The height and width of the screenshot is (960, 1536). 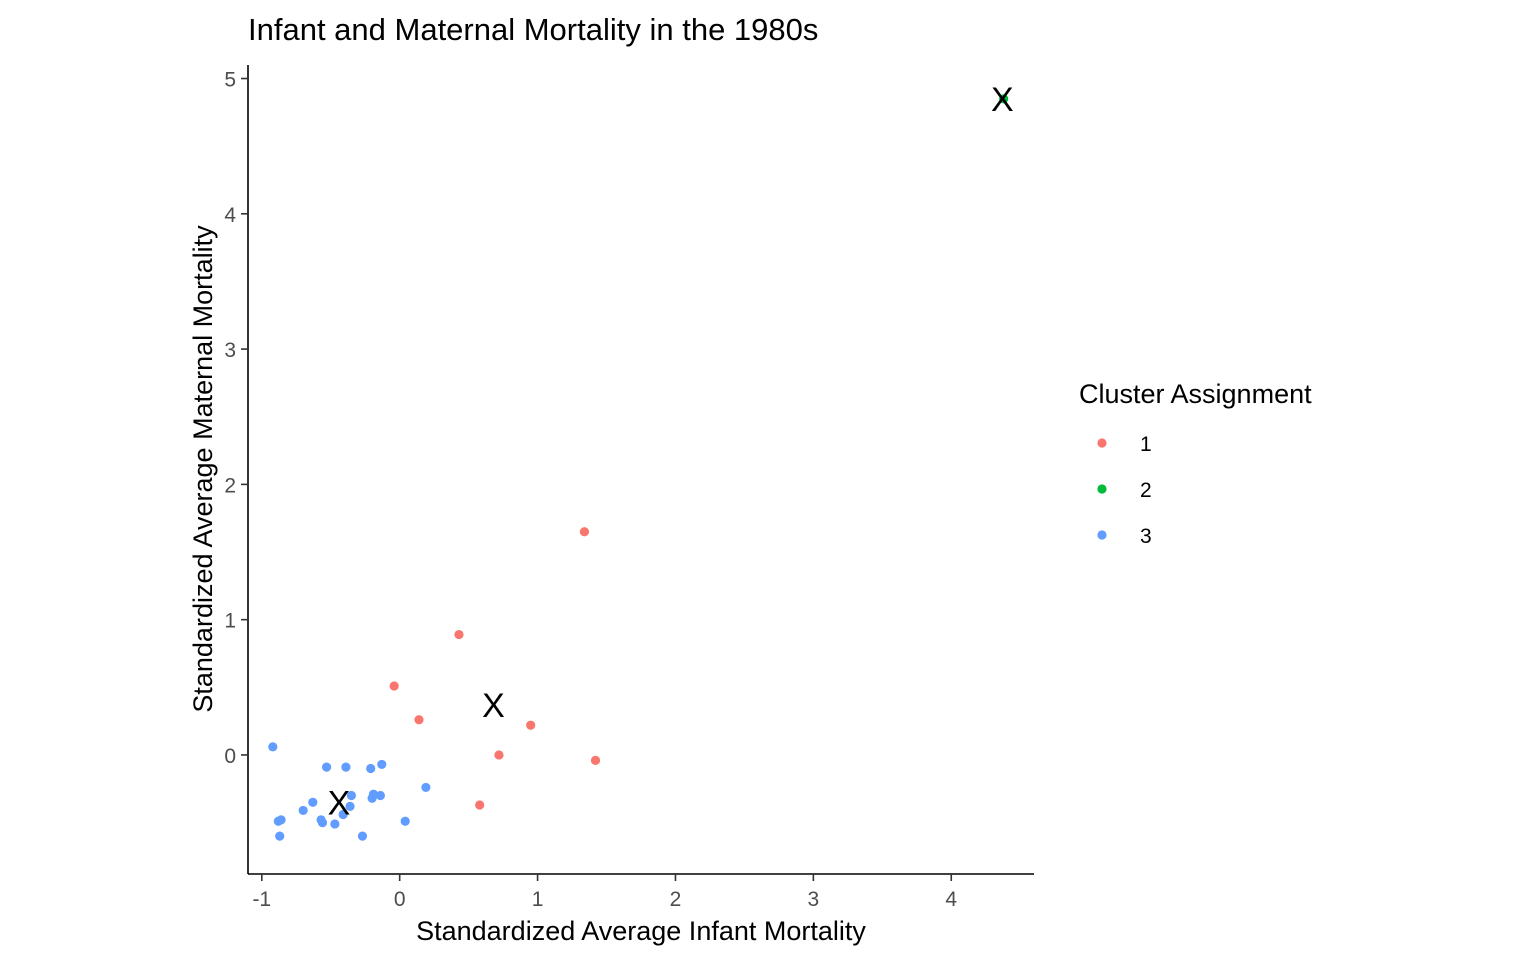 What do you see at coordinates (641, 931) in the screenshot?
I see `x-axis-title: Standardized Average Infant Mortality` at bounding box center [641, 931].